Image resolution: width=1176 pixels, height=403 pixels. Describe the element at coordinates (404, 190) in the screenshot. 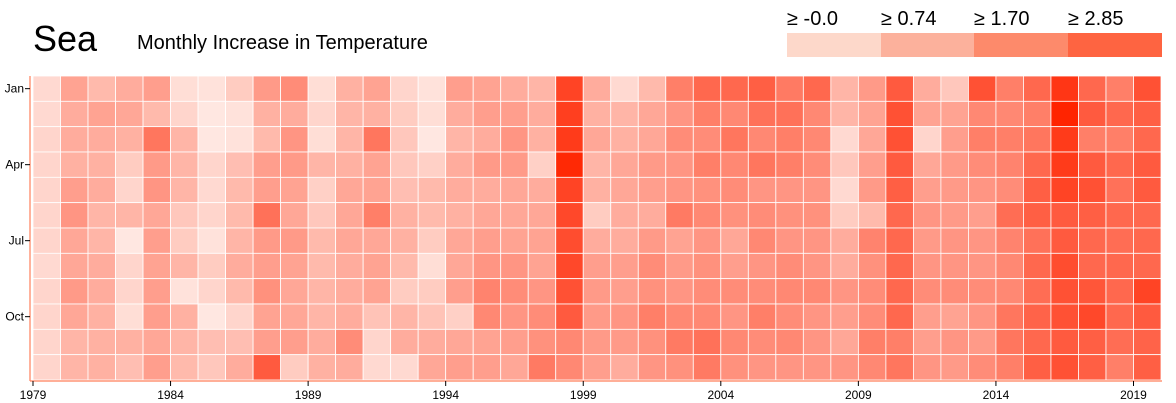

I see `heatmap-cell-1992-May` at that location.